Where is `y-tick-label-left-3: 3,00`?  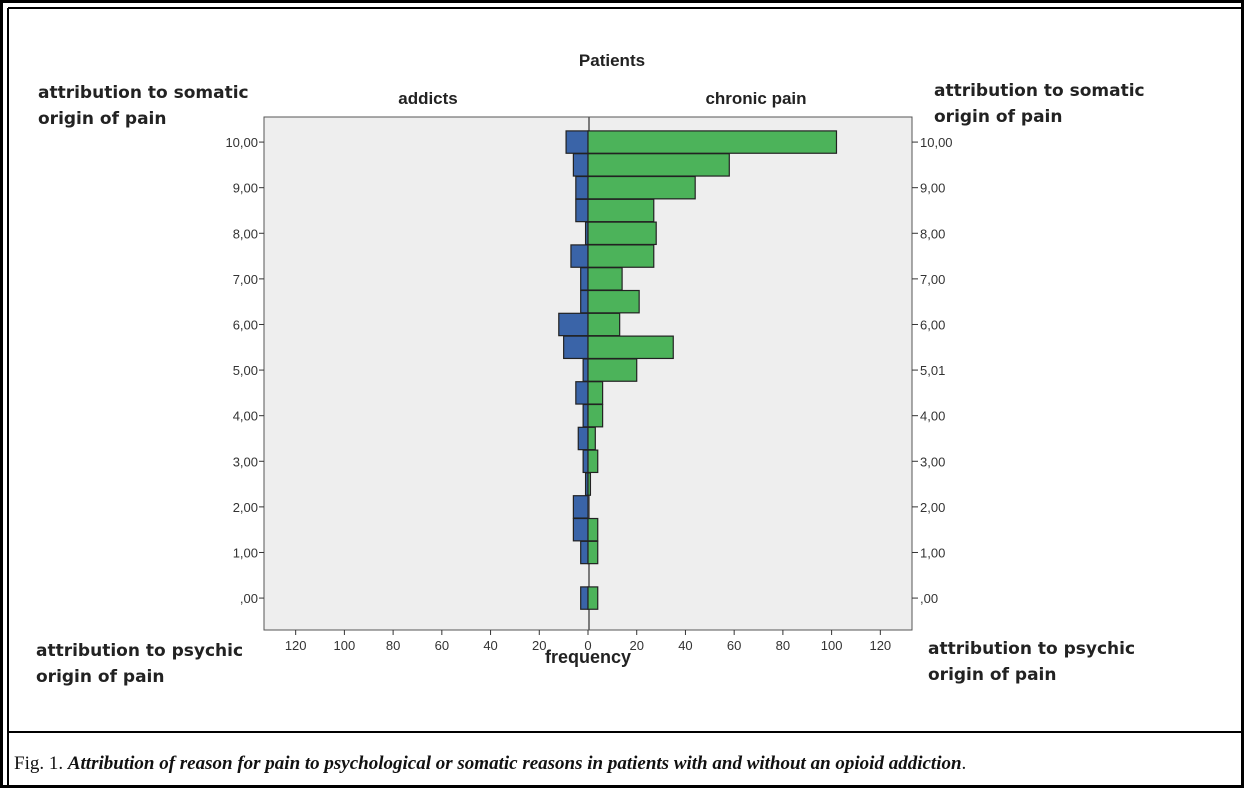 y-tick-label-left-3: 3,00 is located at coordinates (245, 461).